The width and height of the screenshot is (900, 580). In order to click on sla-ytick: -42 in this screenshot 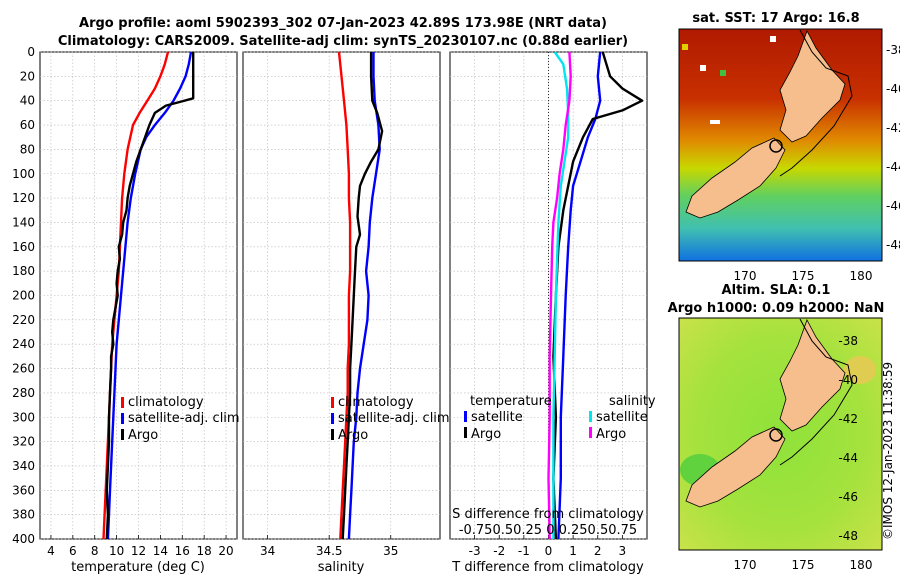, I will do `click(848, 419)`.